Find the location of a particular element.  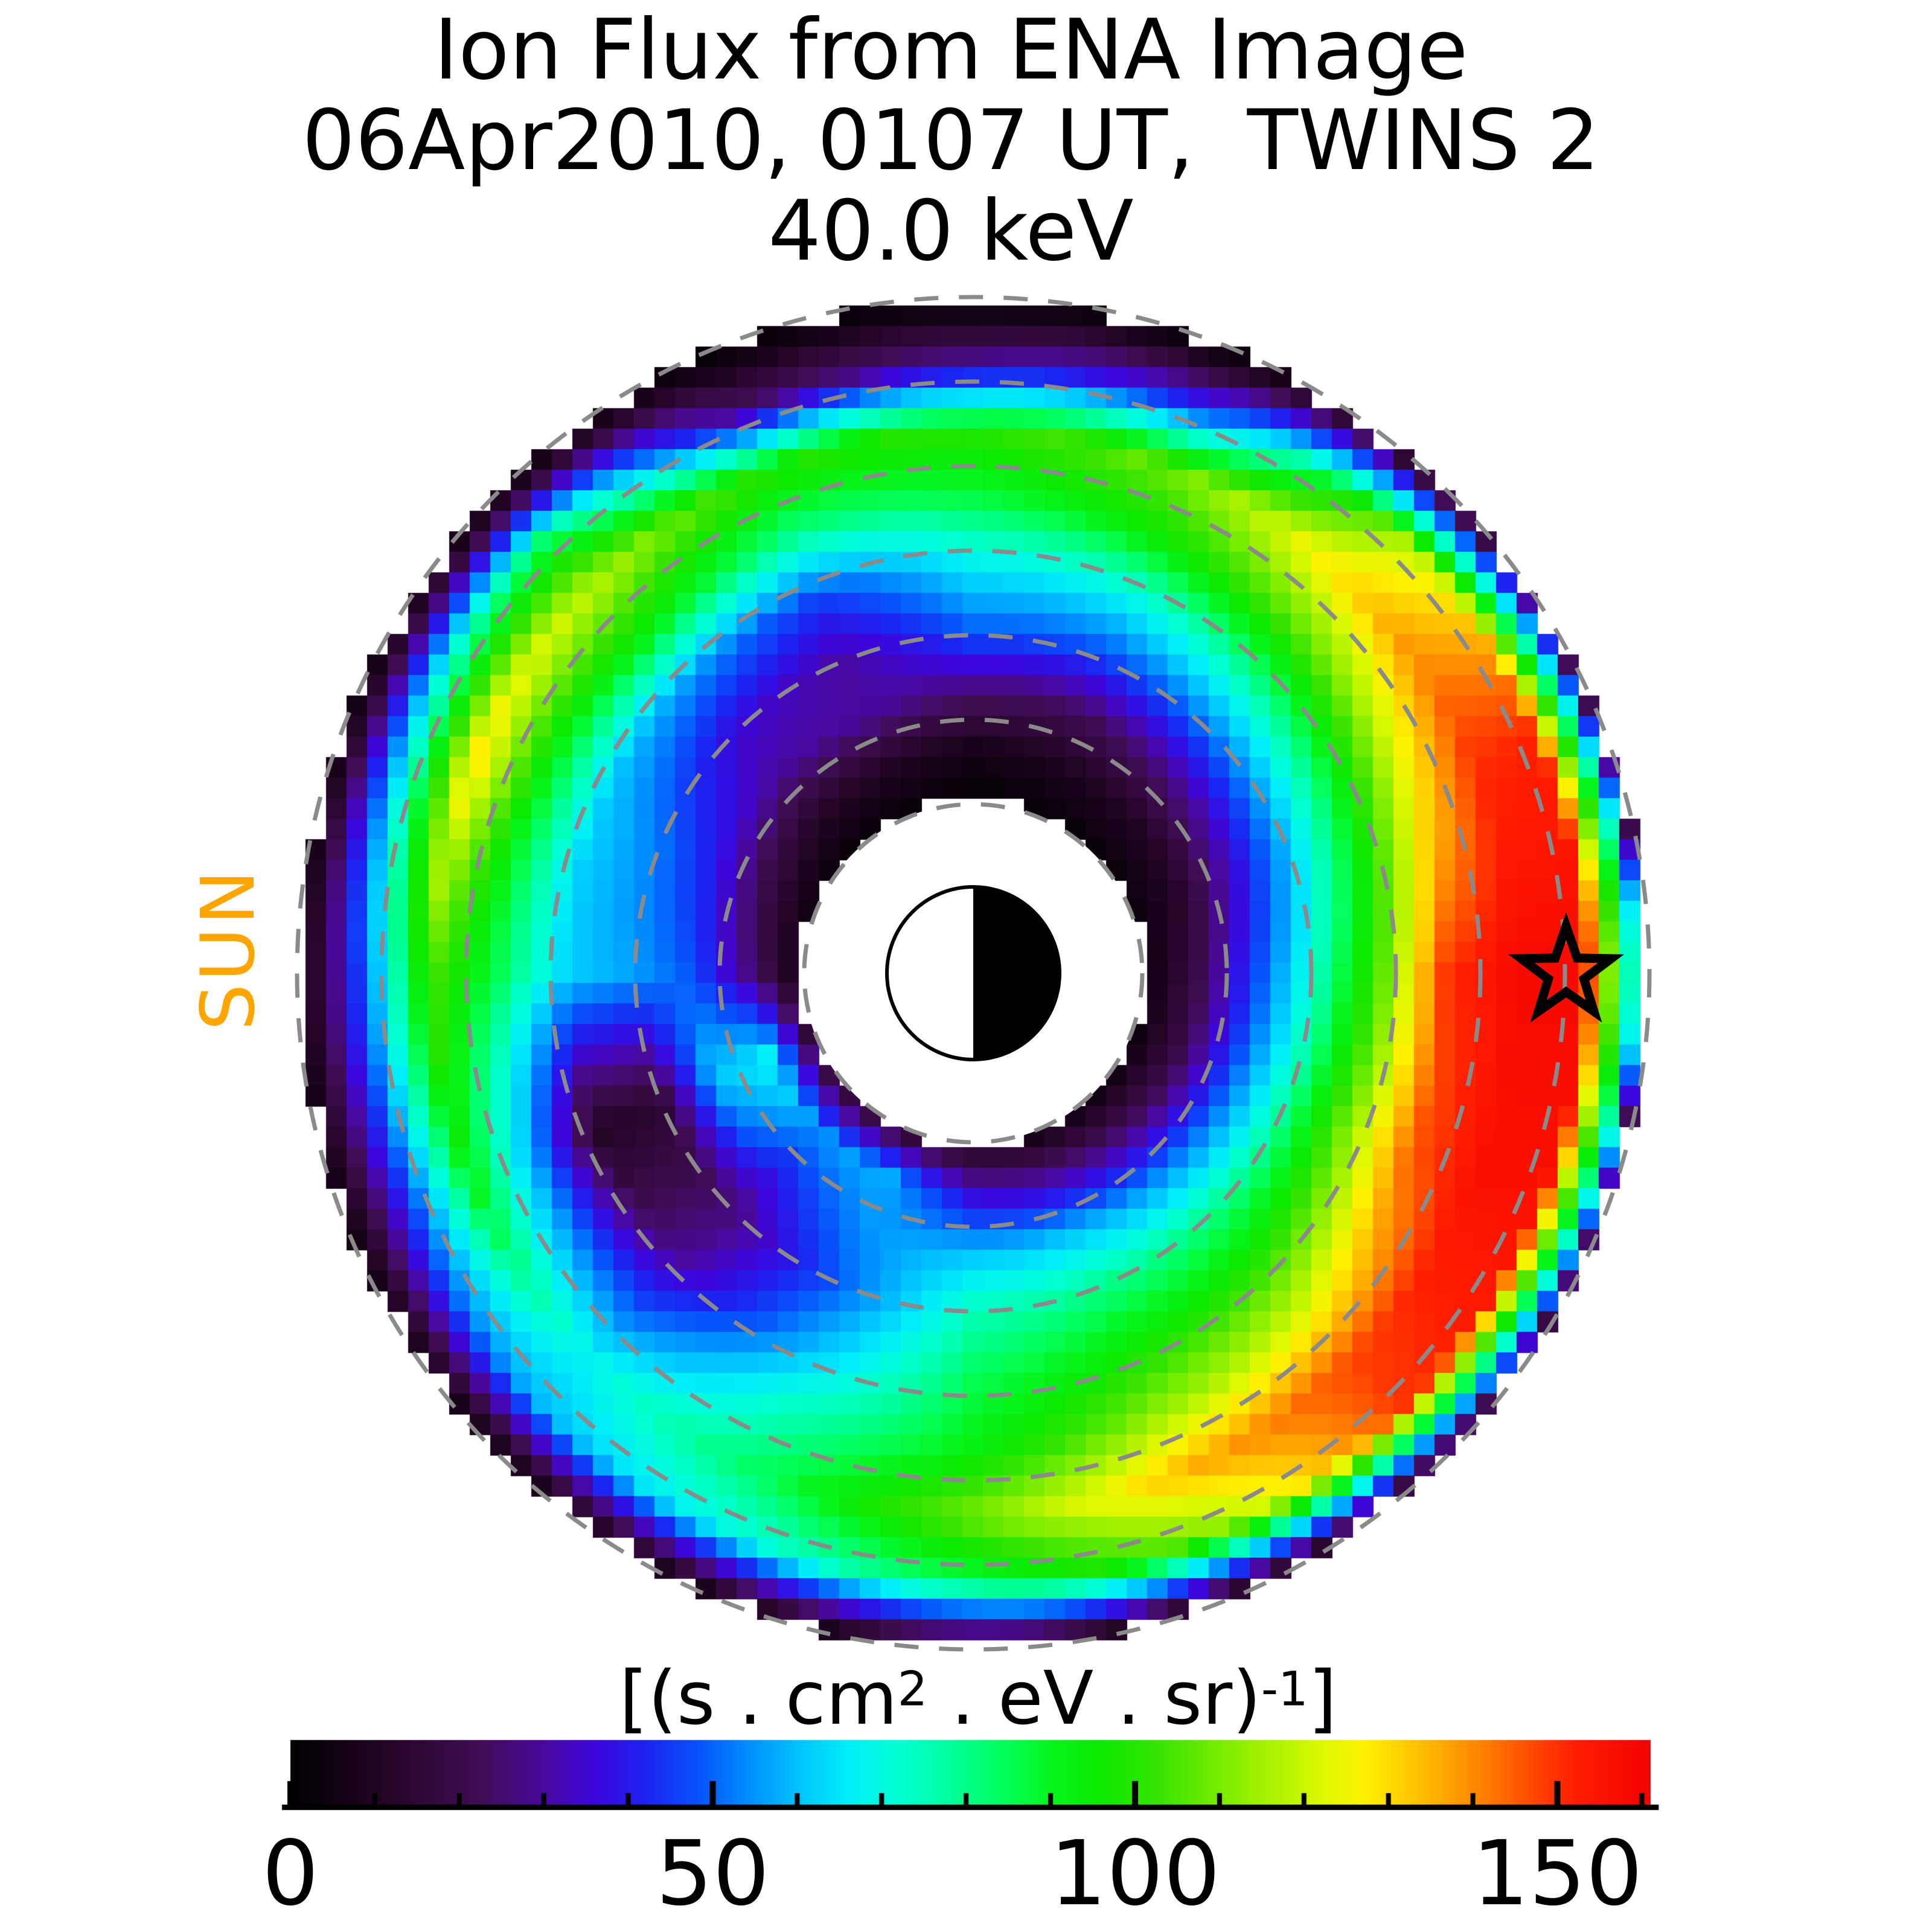

unit-sup-minus1: -1 is located at coordinates (1284, 1690).